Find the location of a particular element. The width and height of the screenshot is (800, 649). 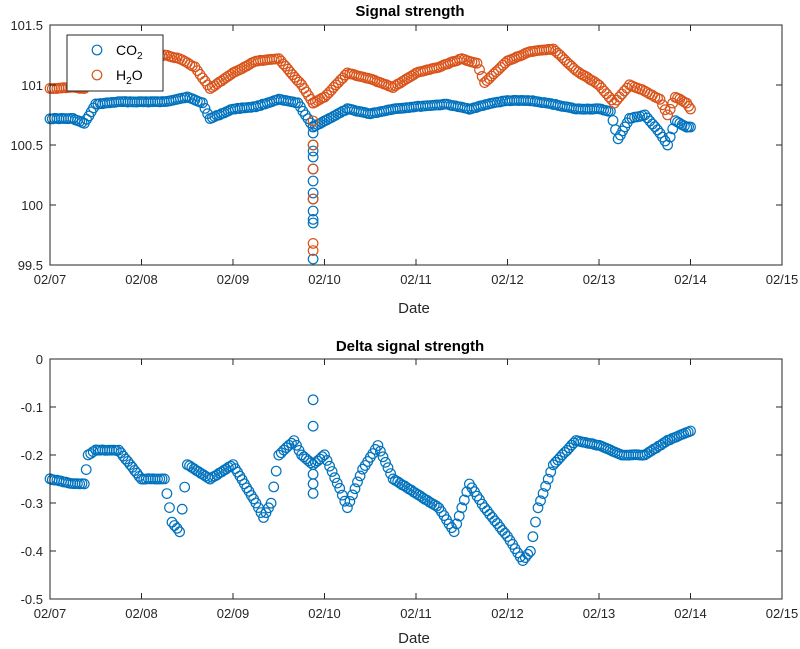

x-tick-label: 02/08 is located at coordinates (141, 613).